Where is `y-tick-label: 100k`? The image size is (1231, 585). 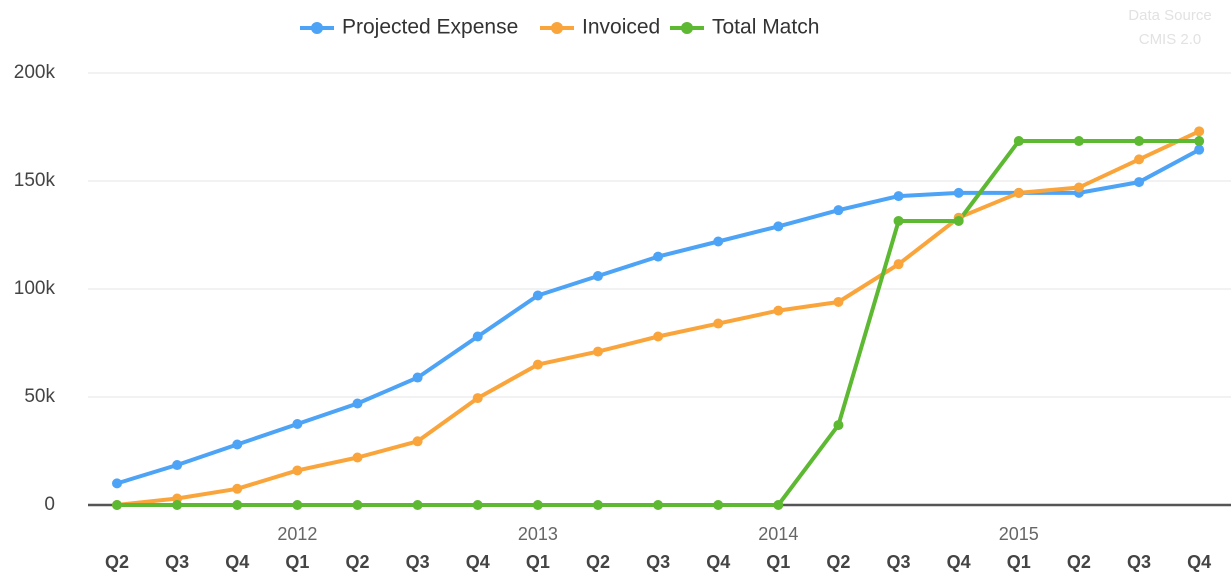 y-tick-label: 100k is located at coordinates (35, 288).